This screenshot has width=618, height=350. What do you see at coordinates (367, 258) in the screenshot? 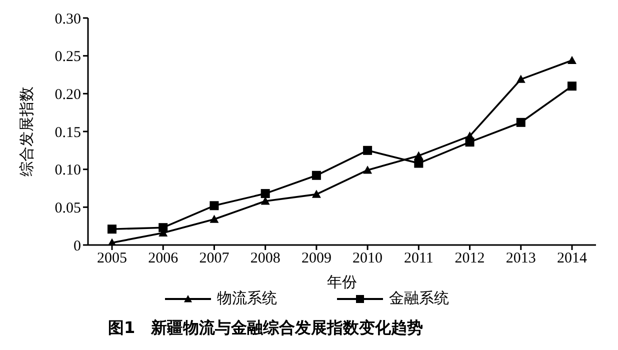
I see `x-tick-label: 2010` at bounding box center [367, 258].